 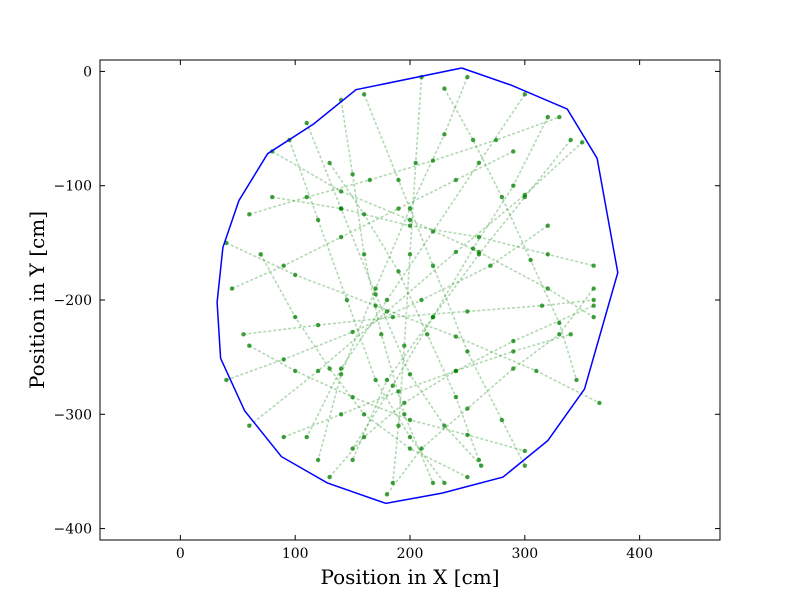 I want to click on x-tick-label: 0, so click(x=180, y=554).